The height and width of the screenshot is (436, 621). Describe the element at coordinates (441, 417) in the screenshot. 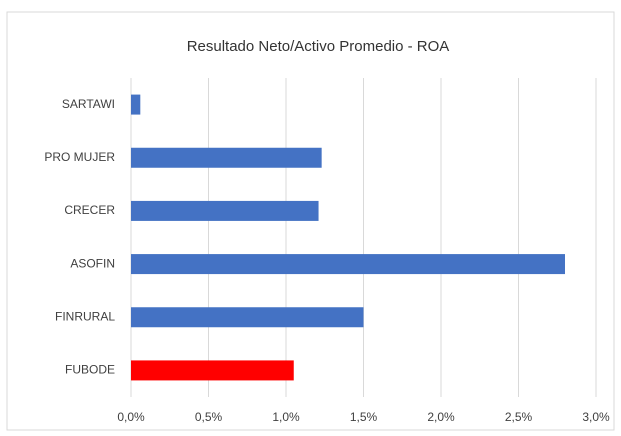

I see `x-tick-label: 2,0%` at that location.